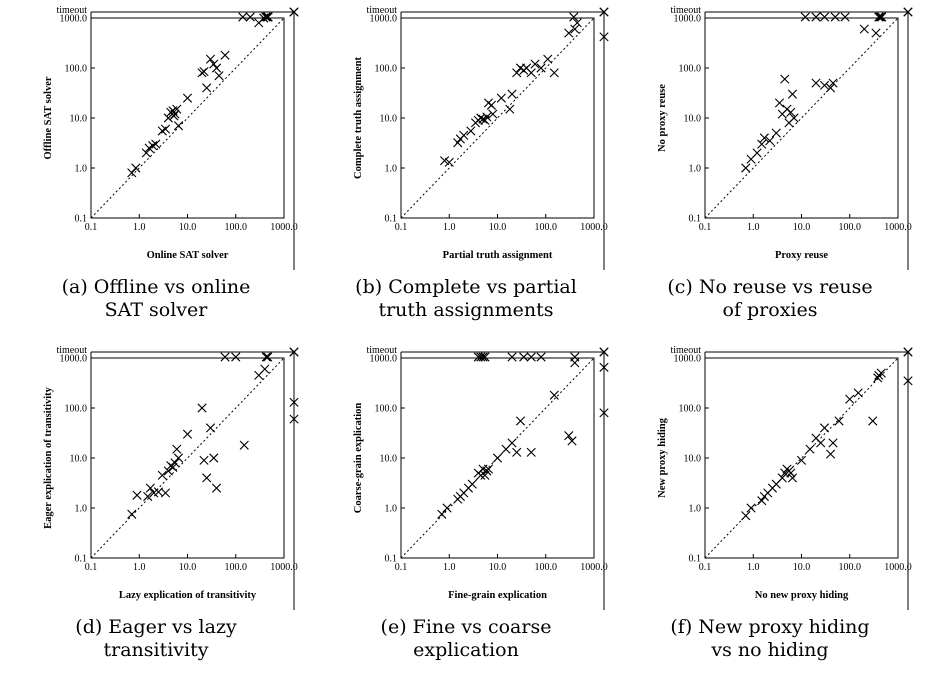 The height and width of the screenshot is (680, 926). What do you see at coordinates (770, 287) in the screenshot?
I see `caption-c-line1: (c) No reuse vs reuse` at bounding box center [770, 287].